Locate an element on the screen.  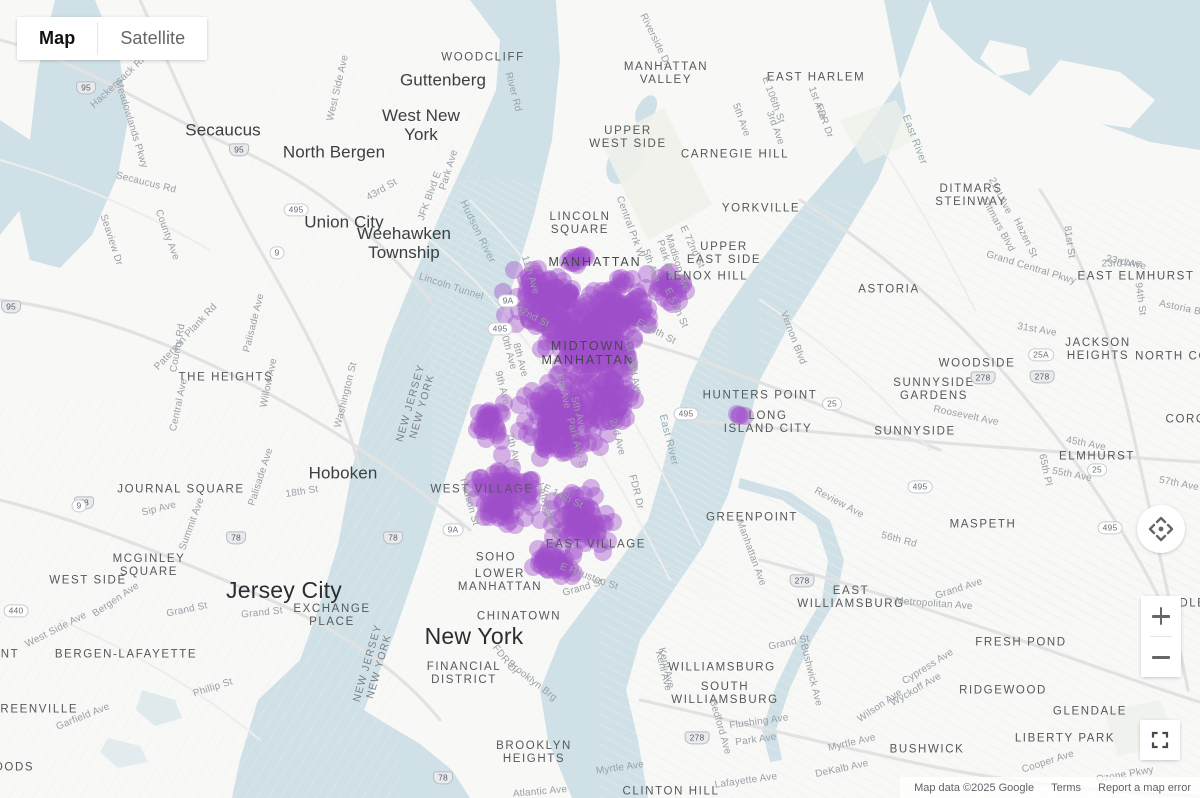
minus-icon is located at coordinates (1161, 657).